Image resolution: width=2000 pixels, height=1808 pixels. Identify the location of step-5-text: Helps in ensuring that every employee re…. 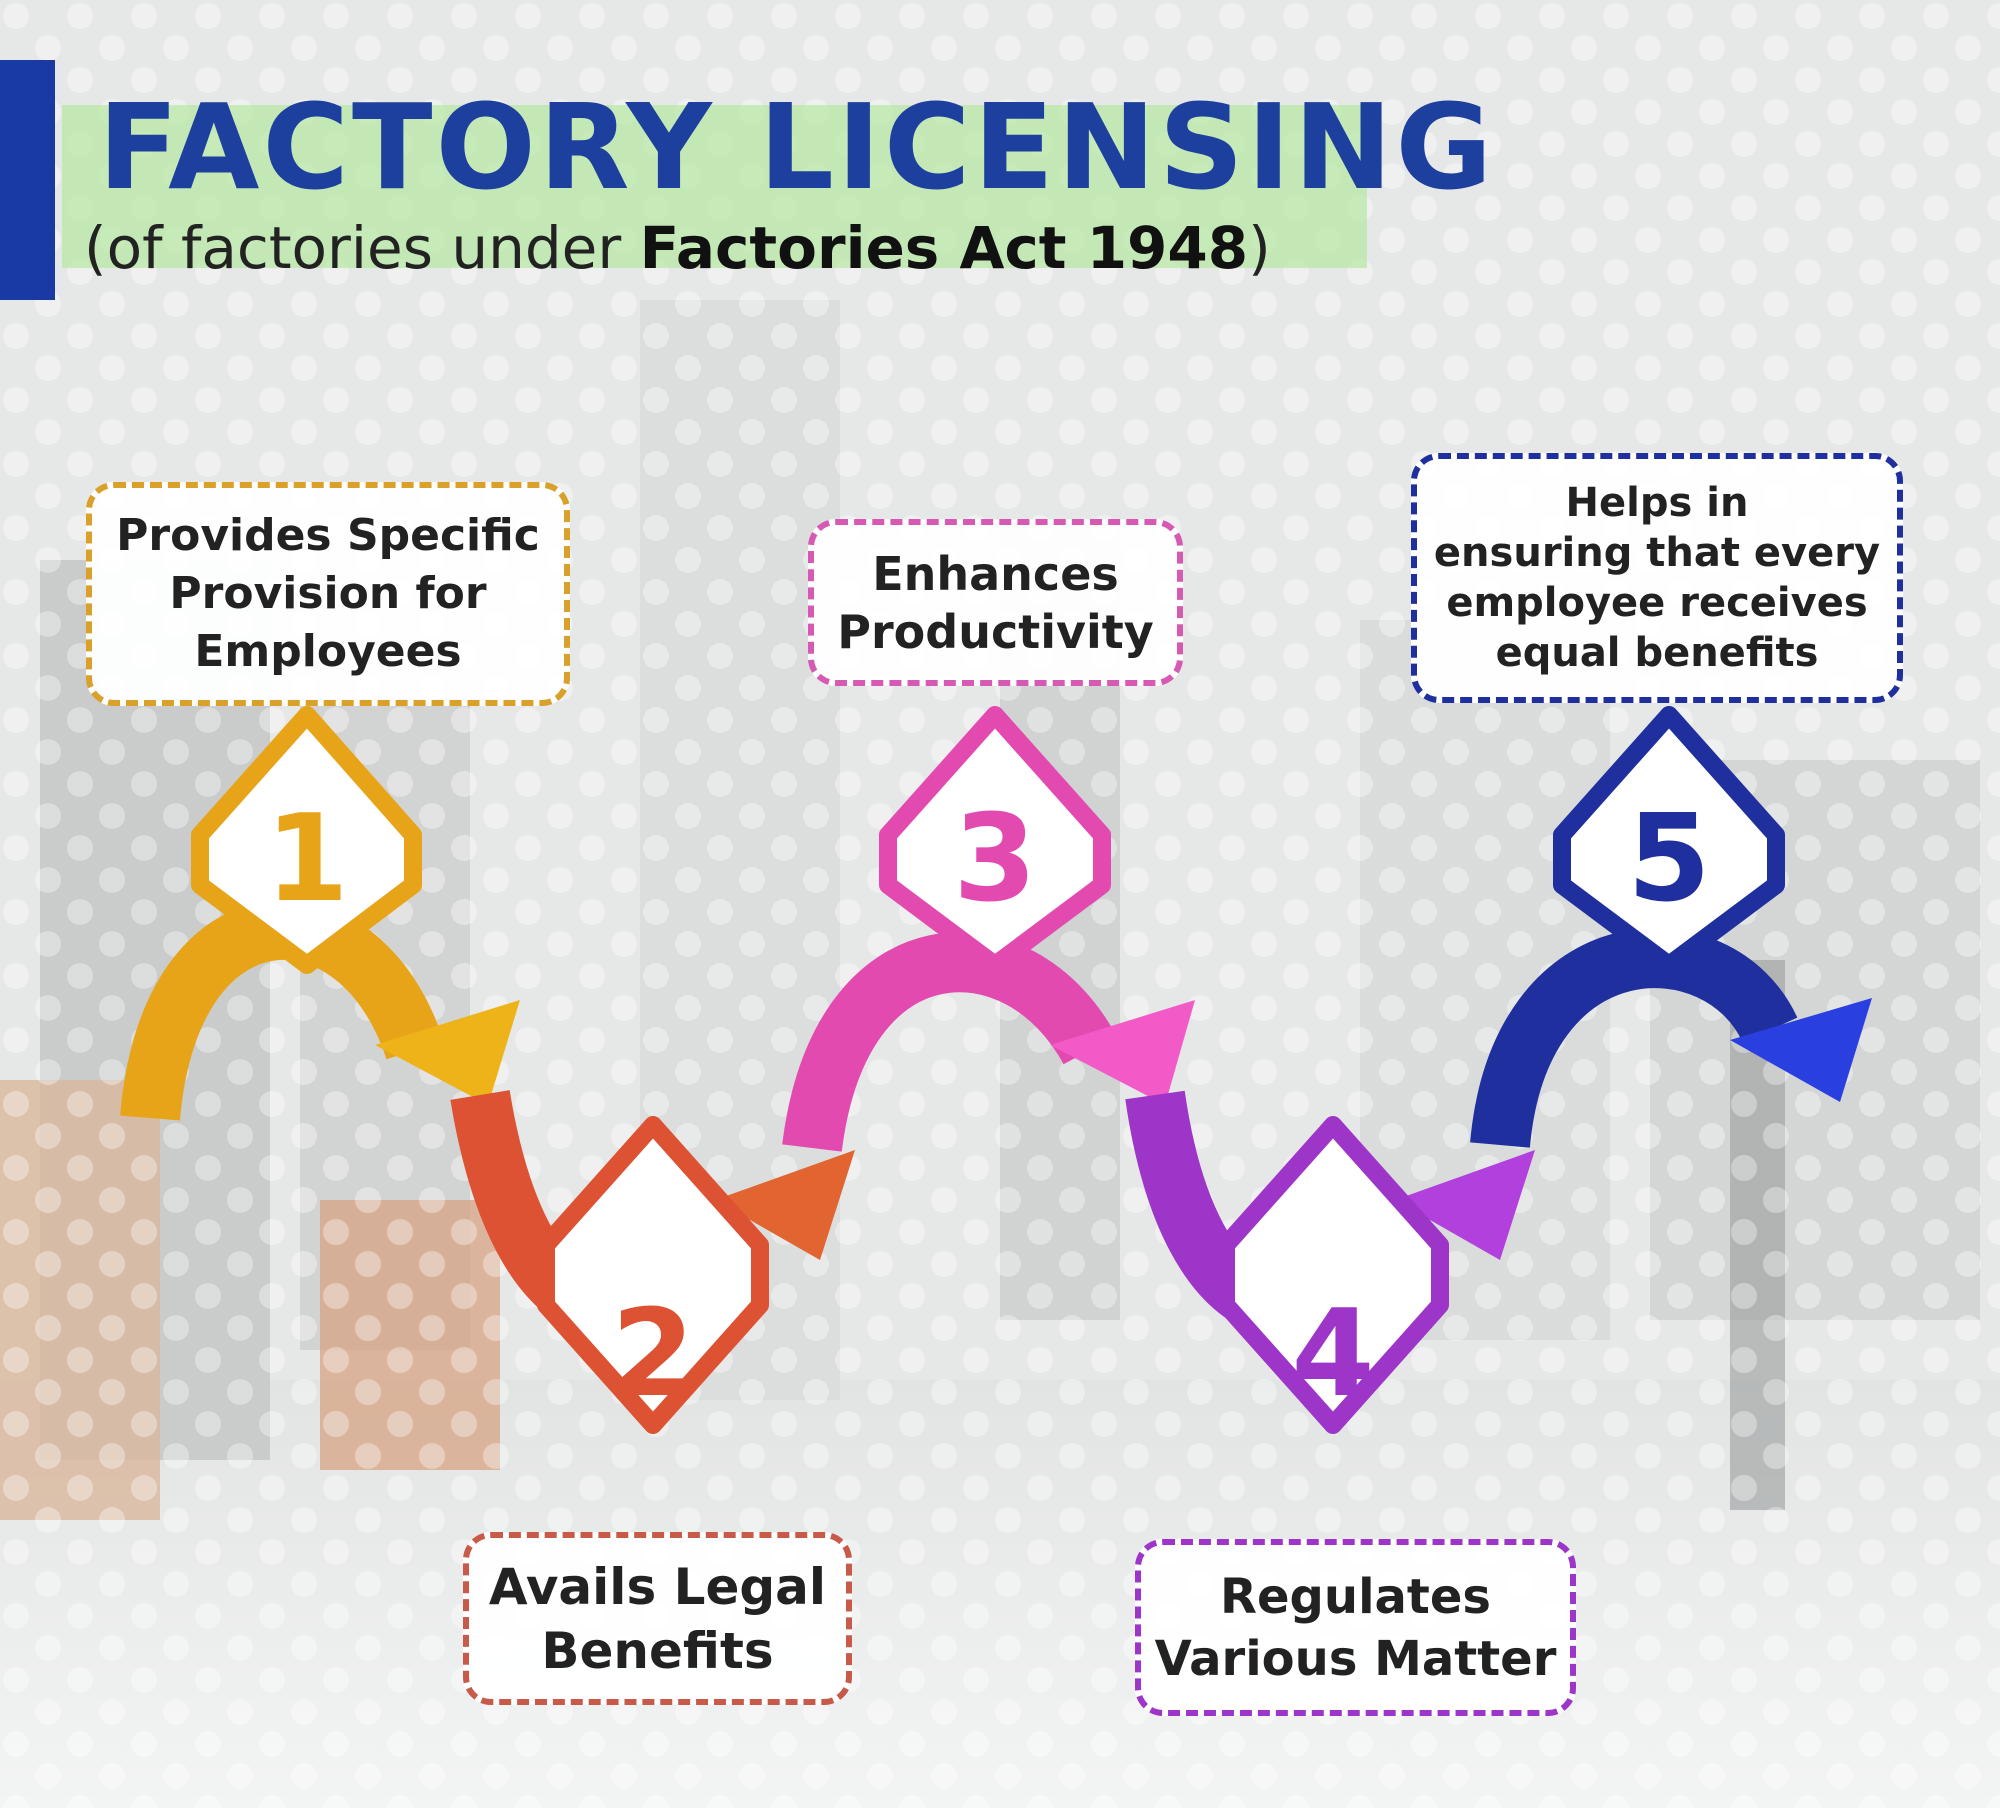
(1657, 578).